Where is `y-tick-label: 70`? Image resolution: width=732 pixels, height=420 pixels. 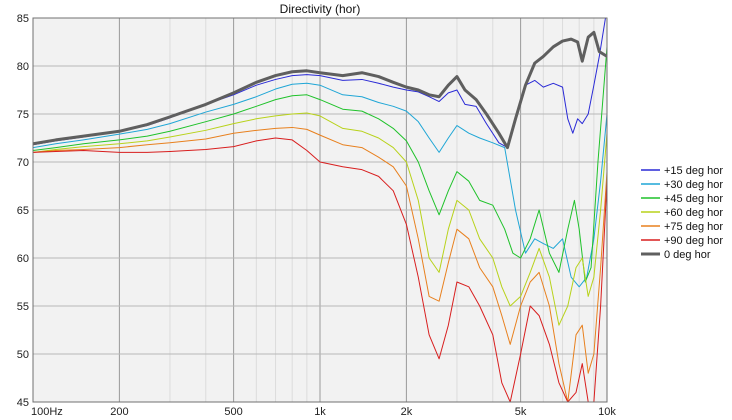 y-tick-label: 70 is located at coordinates (23, 163).